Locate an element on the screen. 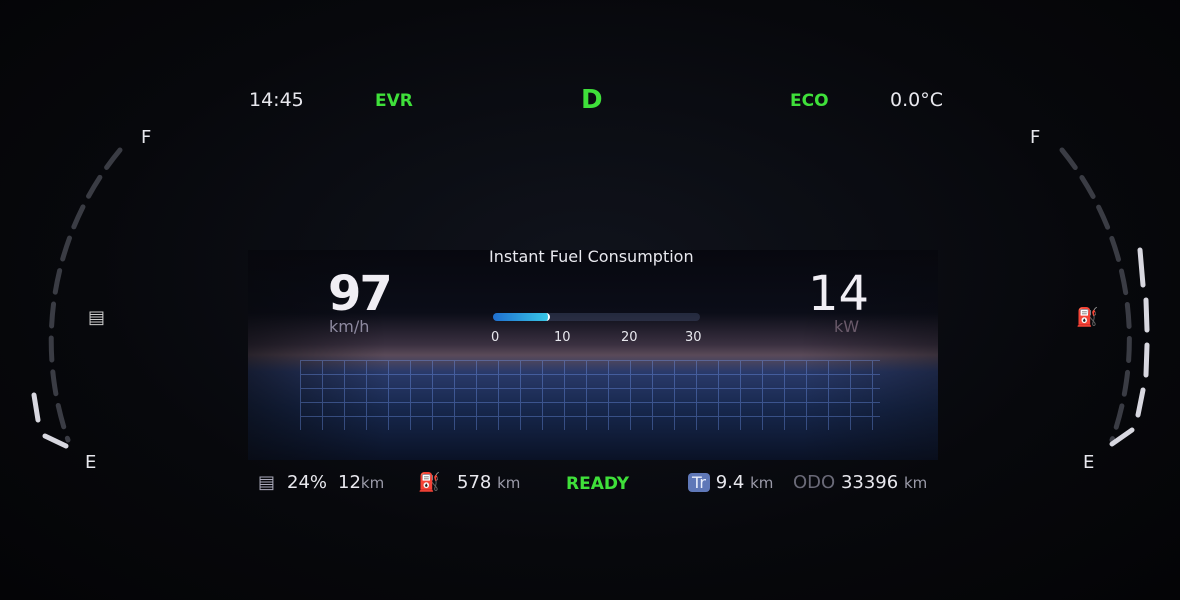  clock: 14:45 is located at coordinates (276, 100).